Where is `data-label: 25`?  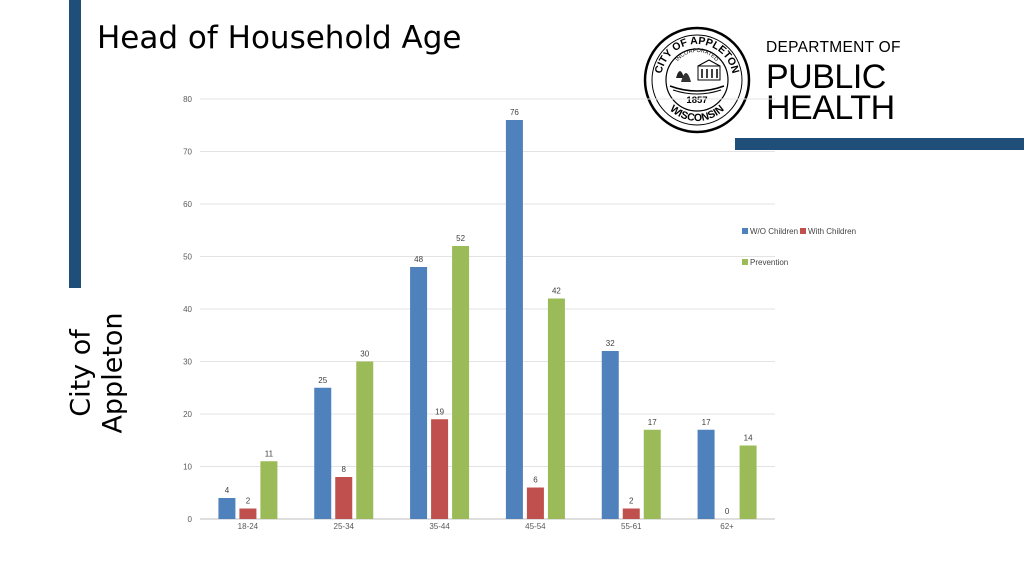 data-label: 25 is located at coordinates (322, 380).